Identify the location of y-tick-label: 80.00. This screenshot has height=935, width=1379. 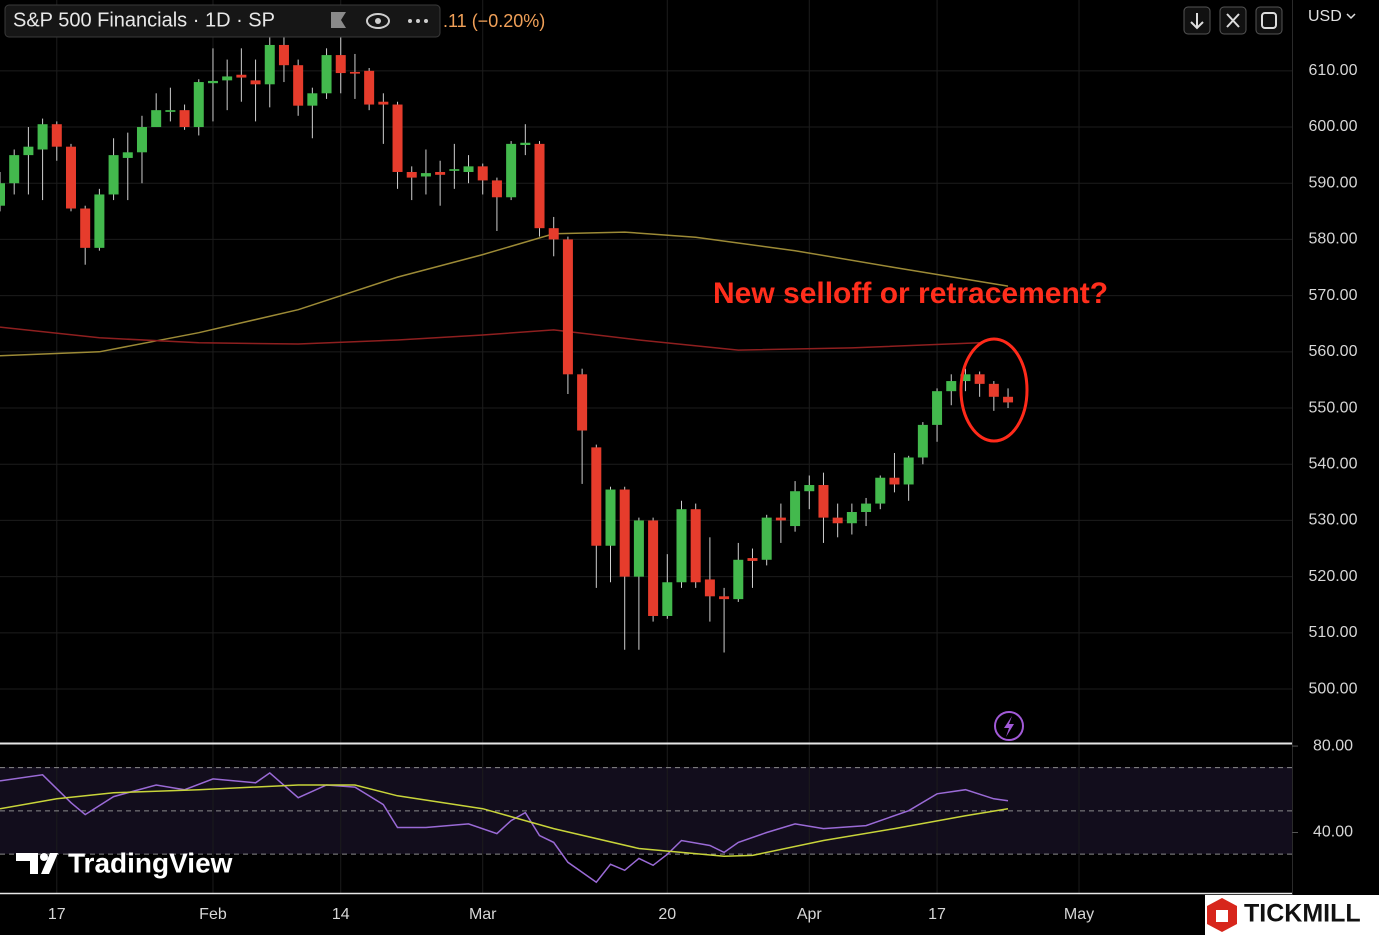
(1333, 745).